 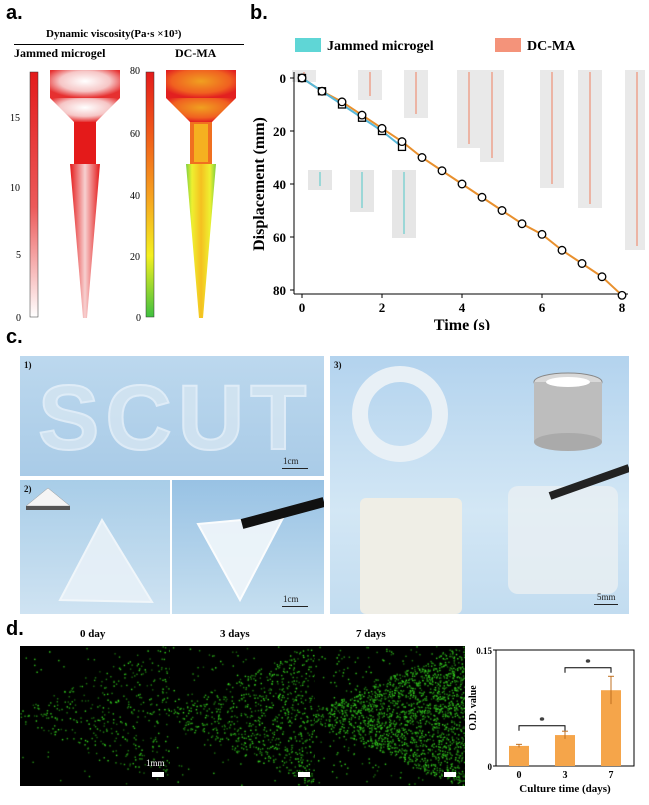 I want to click on sub-label-1: 1), so click(x=28, y=365).